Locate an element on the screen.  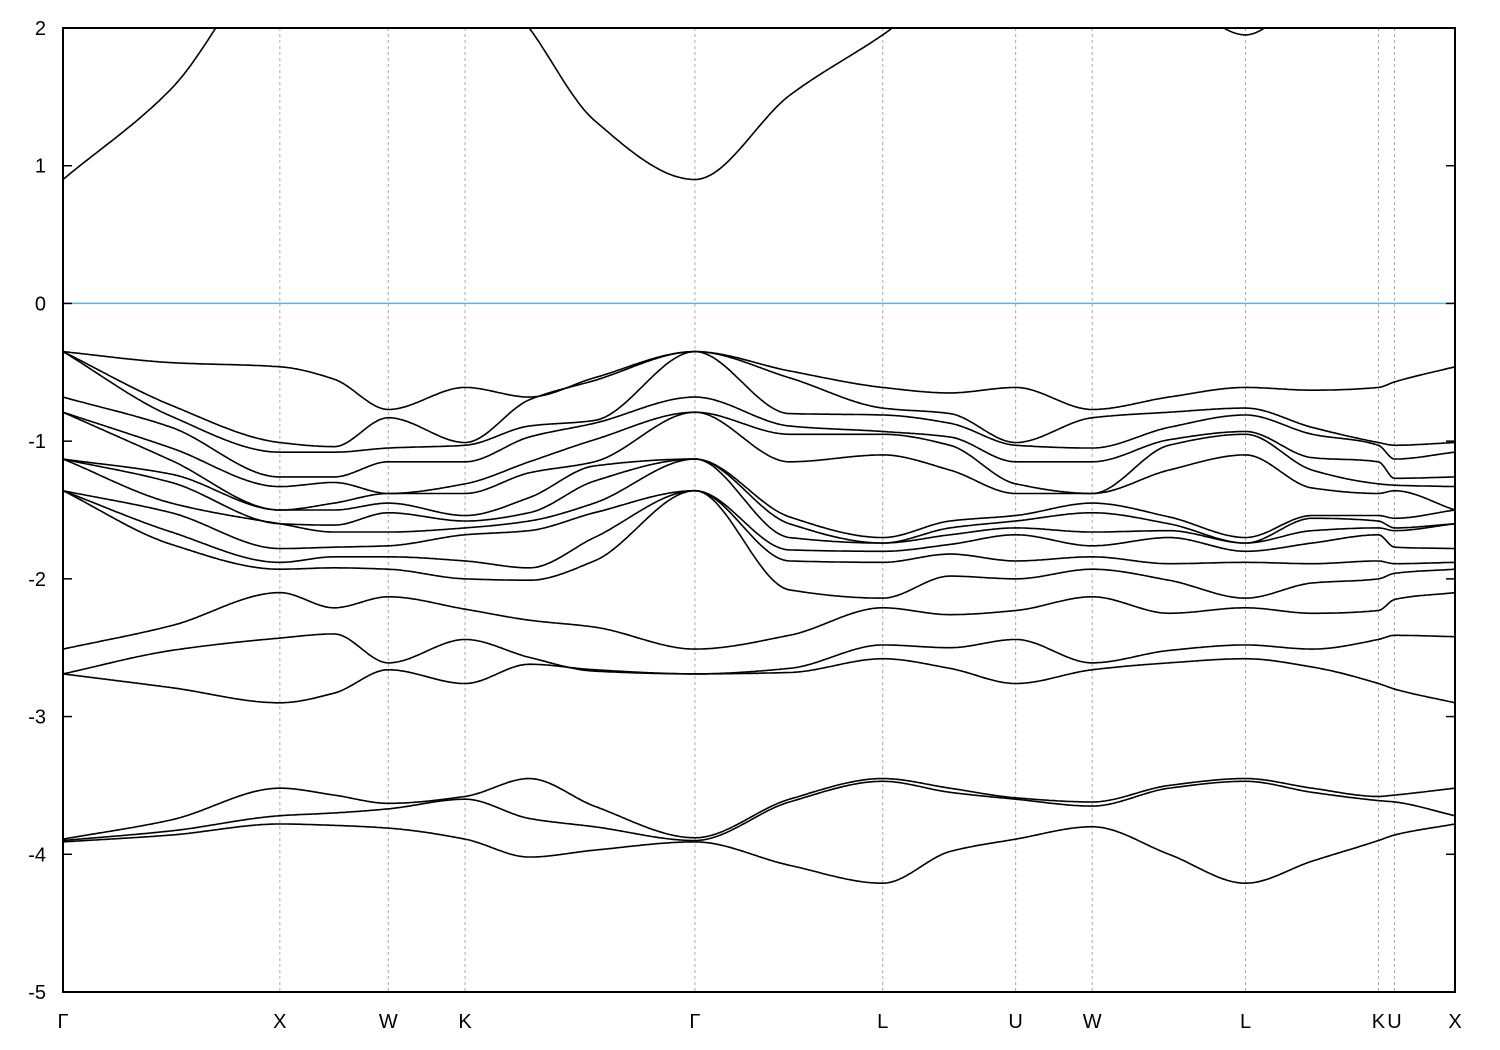
y-tick-label: 0 is located at coordinates (40, 304).